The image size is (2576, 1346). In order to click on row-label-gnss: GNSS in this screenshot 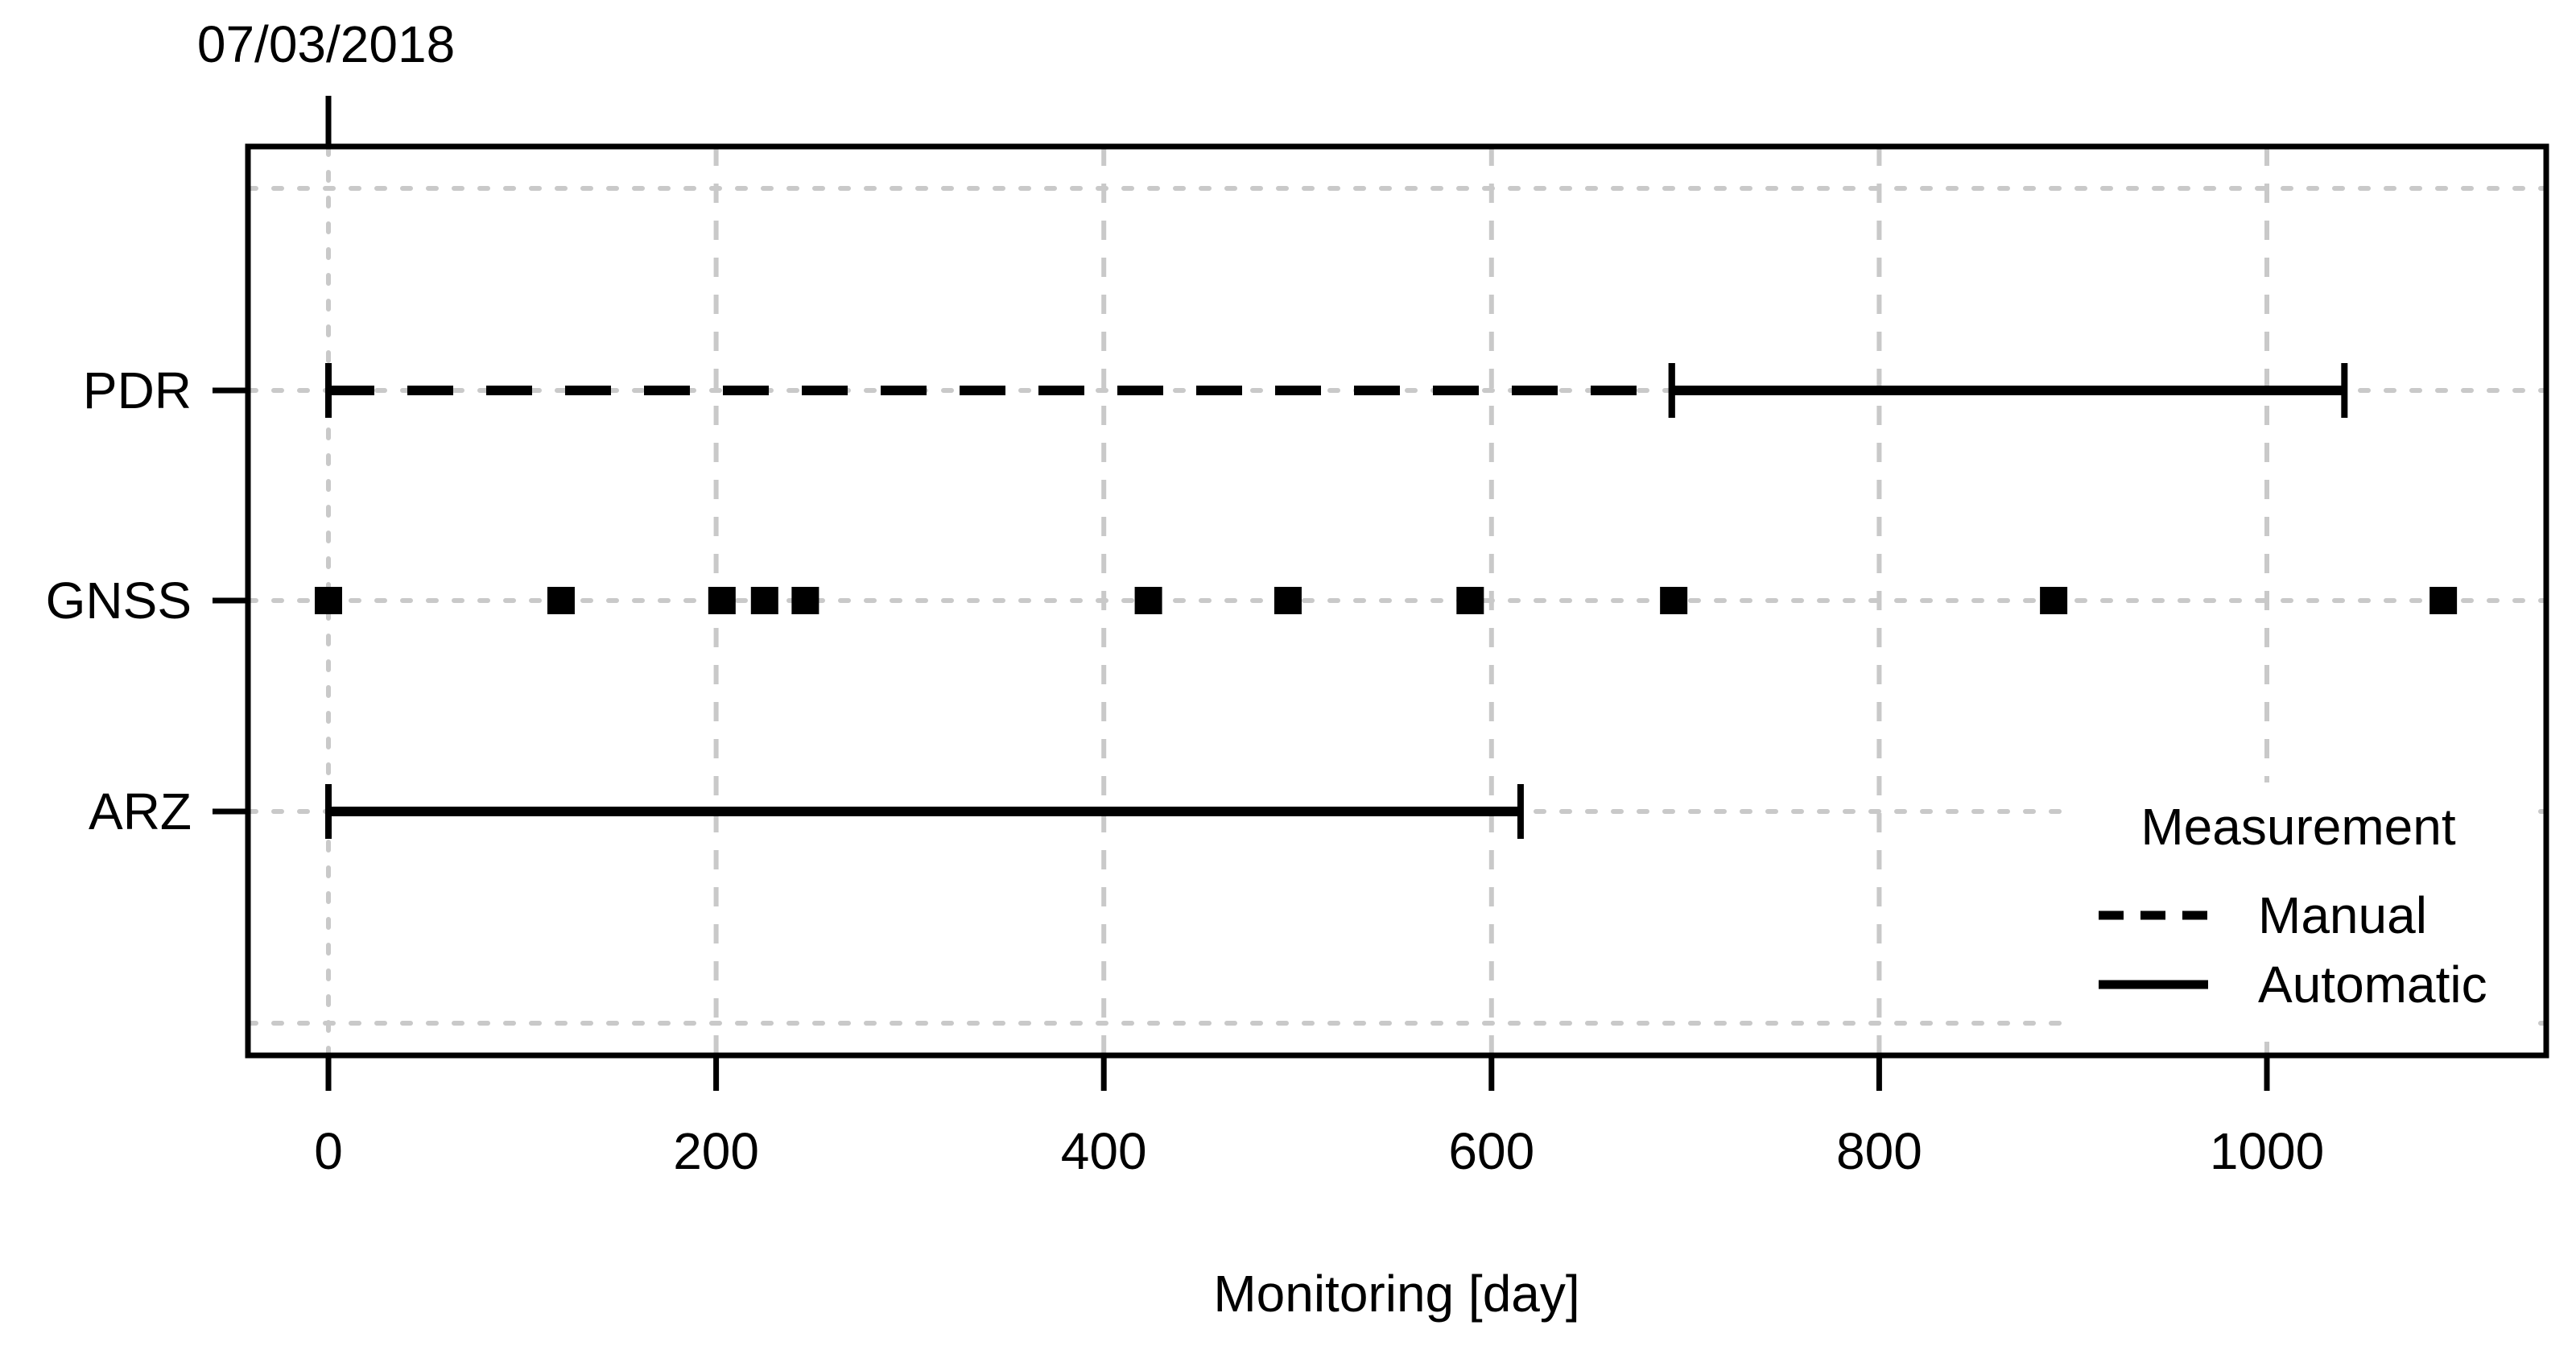, I will do `click(118, 601)`.